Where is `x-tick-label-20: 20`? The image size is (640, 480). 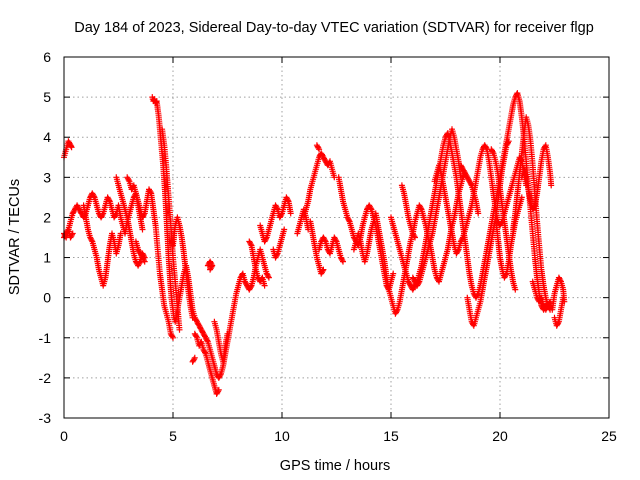 x-tick-label-20: 20 is located at coordinates (500, 436).